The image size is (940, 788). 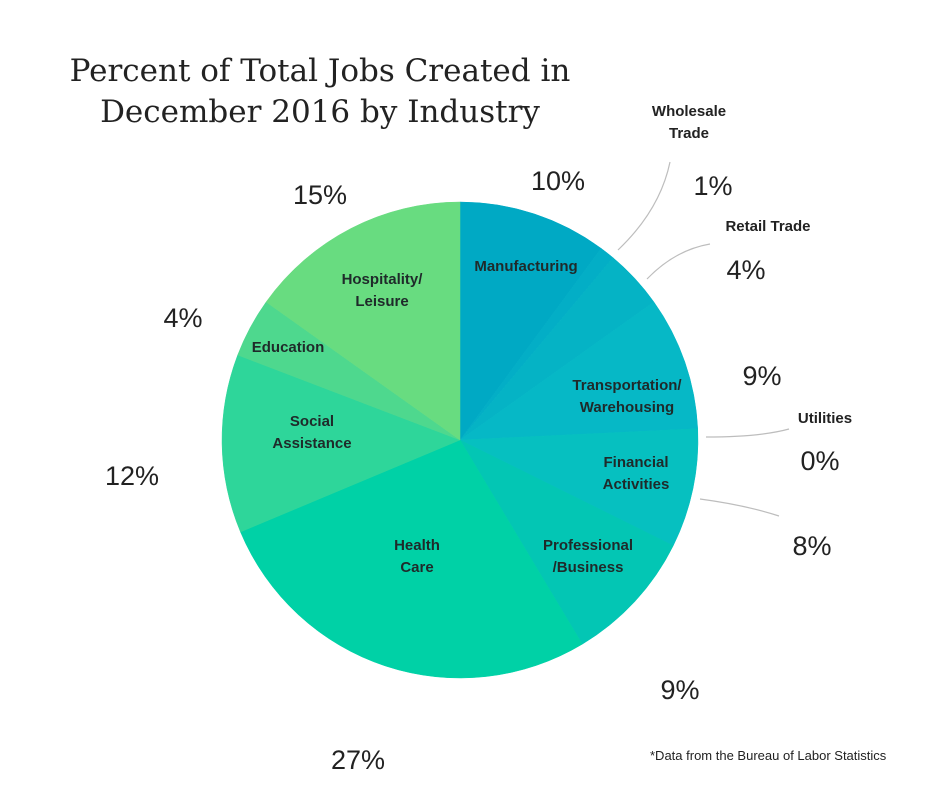 I want to click on slice-label: Manufacturing, so click(x=525, y=266).